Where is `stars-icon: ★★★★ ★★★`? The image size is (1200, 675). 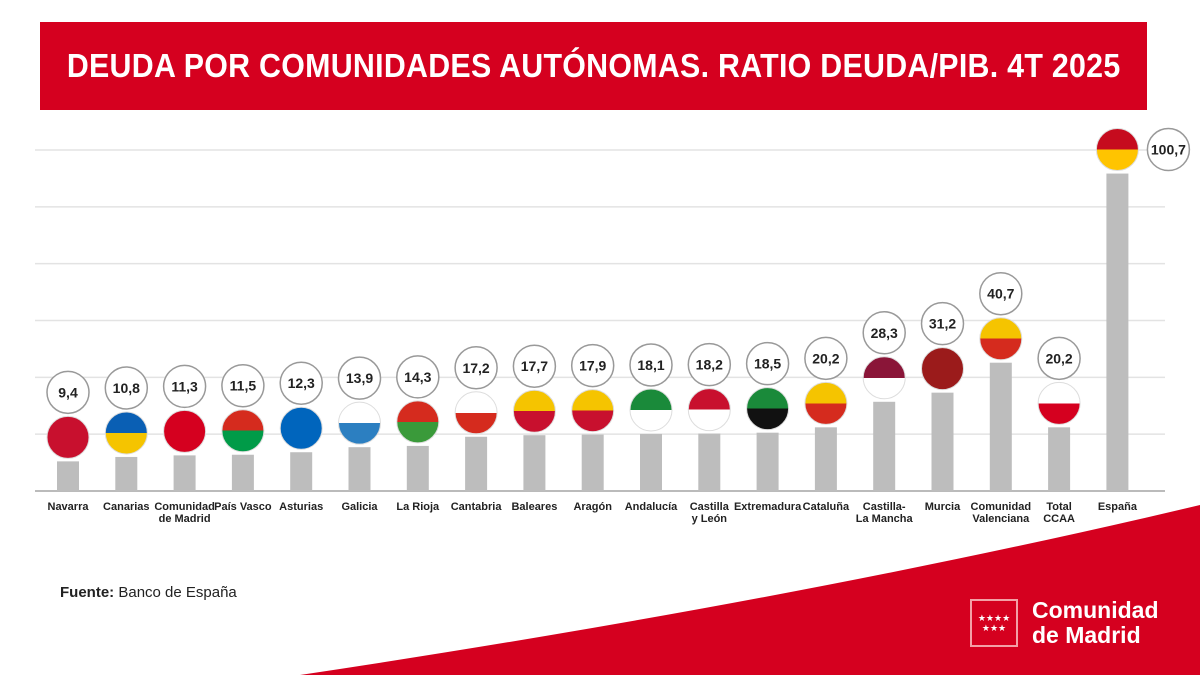
stars-icon: ★★★★ ★★★ is located at coordinates (994, 623).